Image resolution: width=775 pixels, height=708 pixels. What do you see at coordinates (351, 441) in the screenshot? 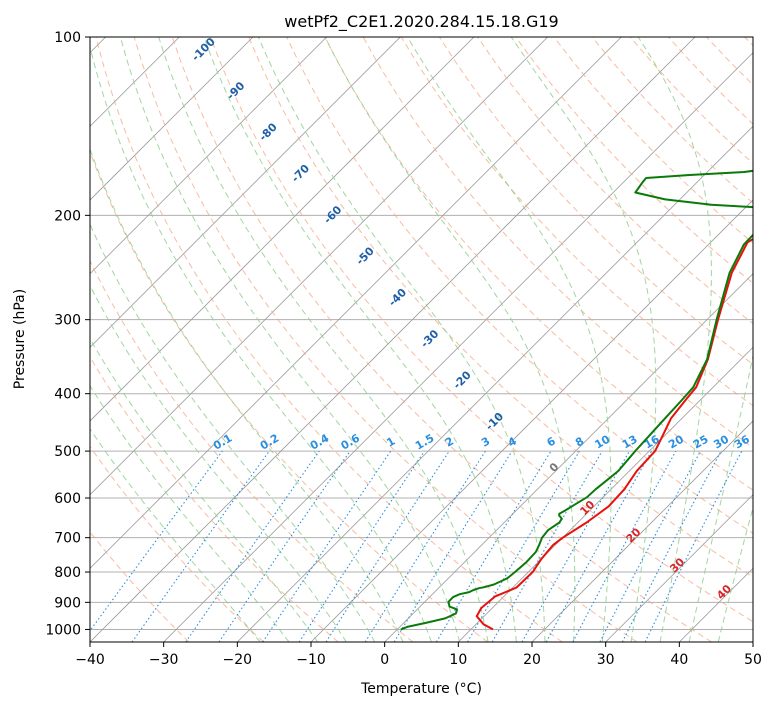
I see `mixing-ratio-label: 0.6` at bounding box center [351, 441].